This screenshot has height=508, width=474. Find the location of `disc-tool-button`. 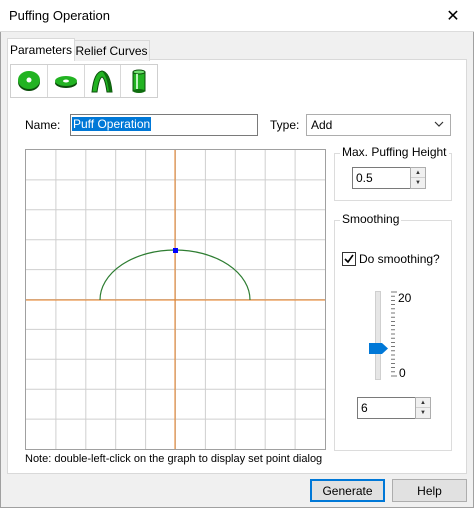

disc-tool-button is located at coordinates (29, 81).